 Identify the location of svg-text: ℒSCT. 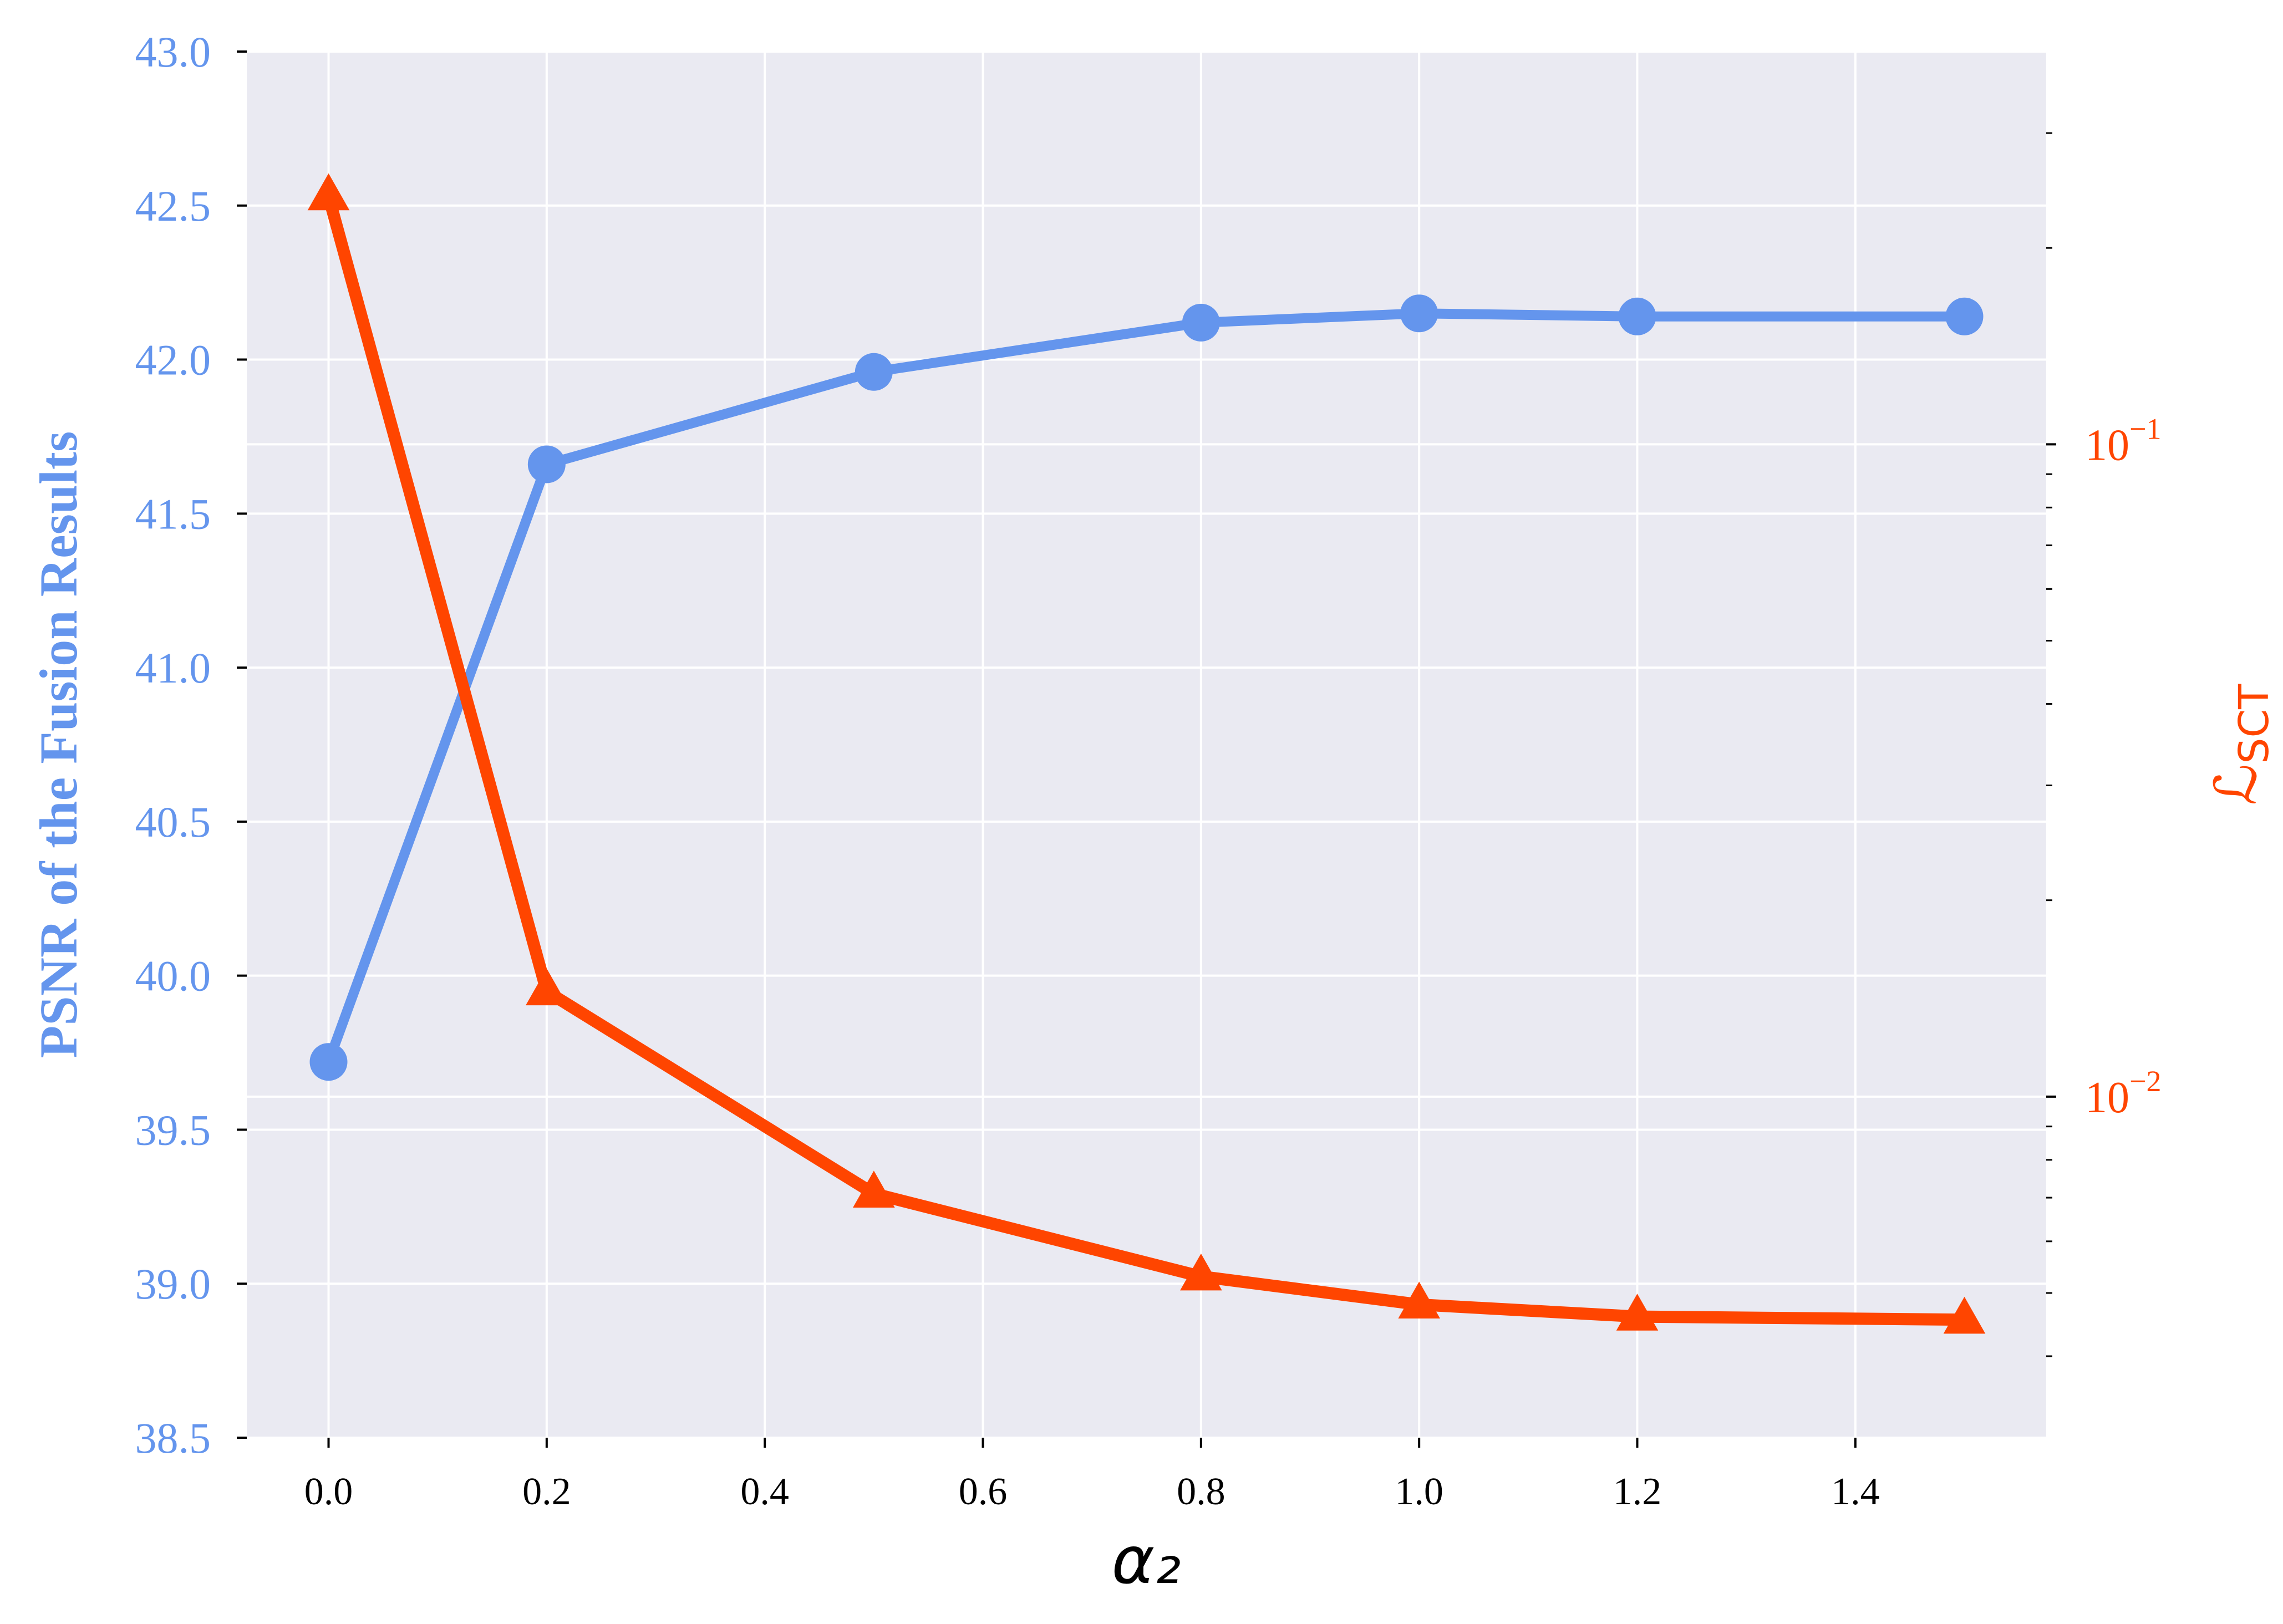
(2240, 745).